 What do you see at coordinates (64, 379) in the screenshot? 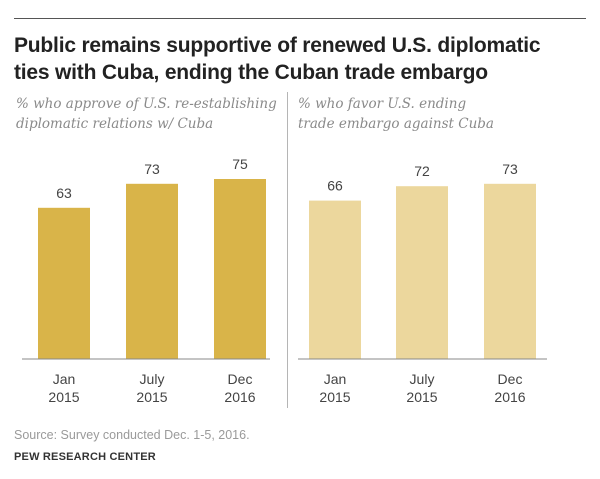
I see `tick-label-1-1-1: Jan` at bounding box center [64, 379].